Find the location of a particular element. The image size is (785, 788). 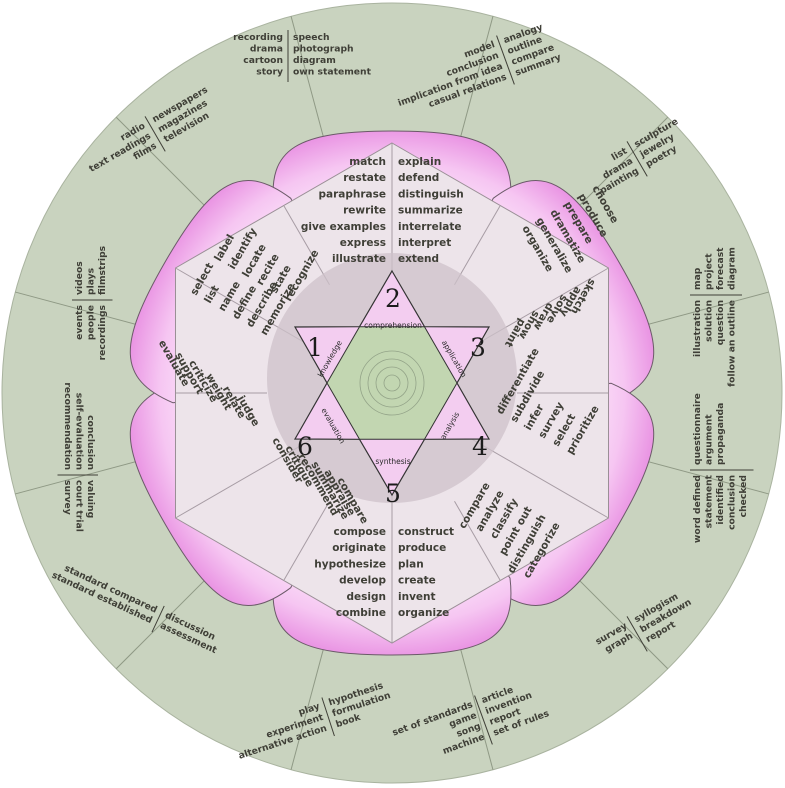

output-item: survey is located at coordinates (67, 497).